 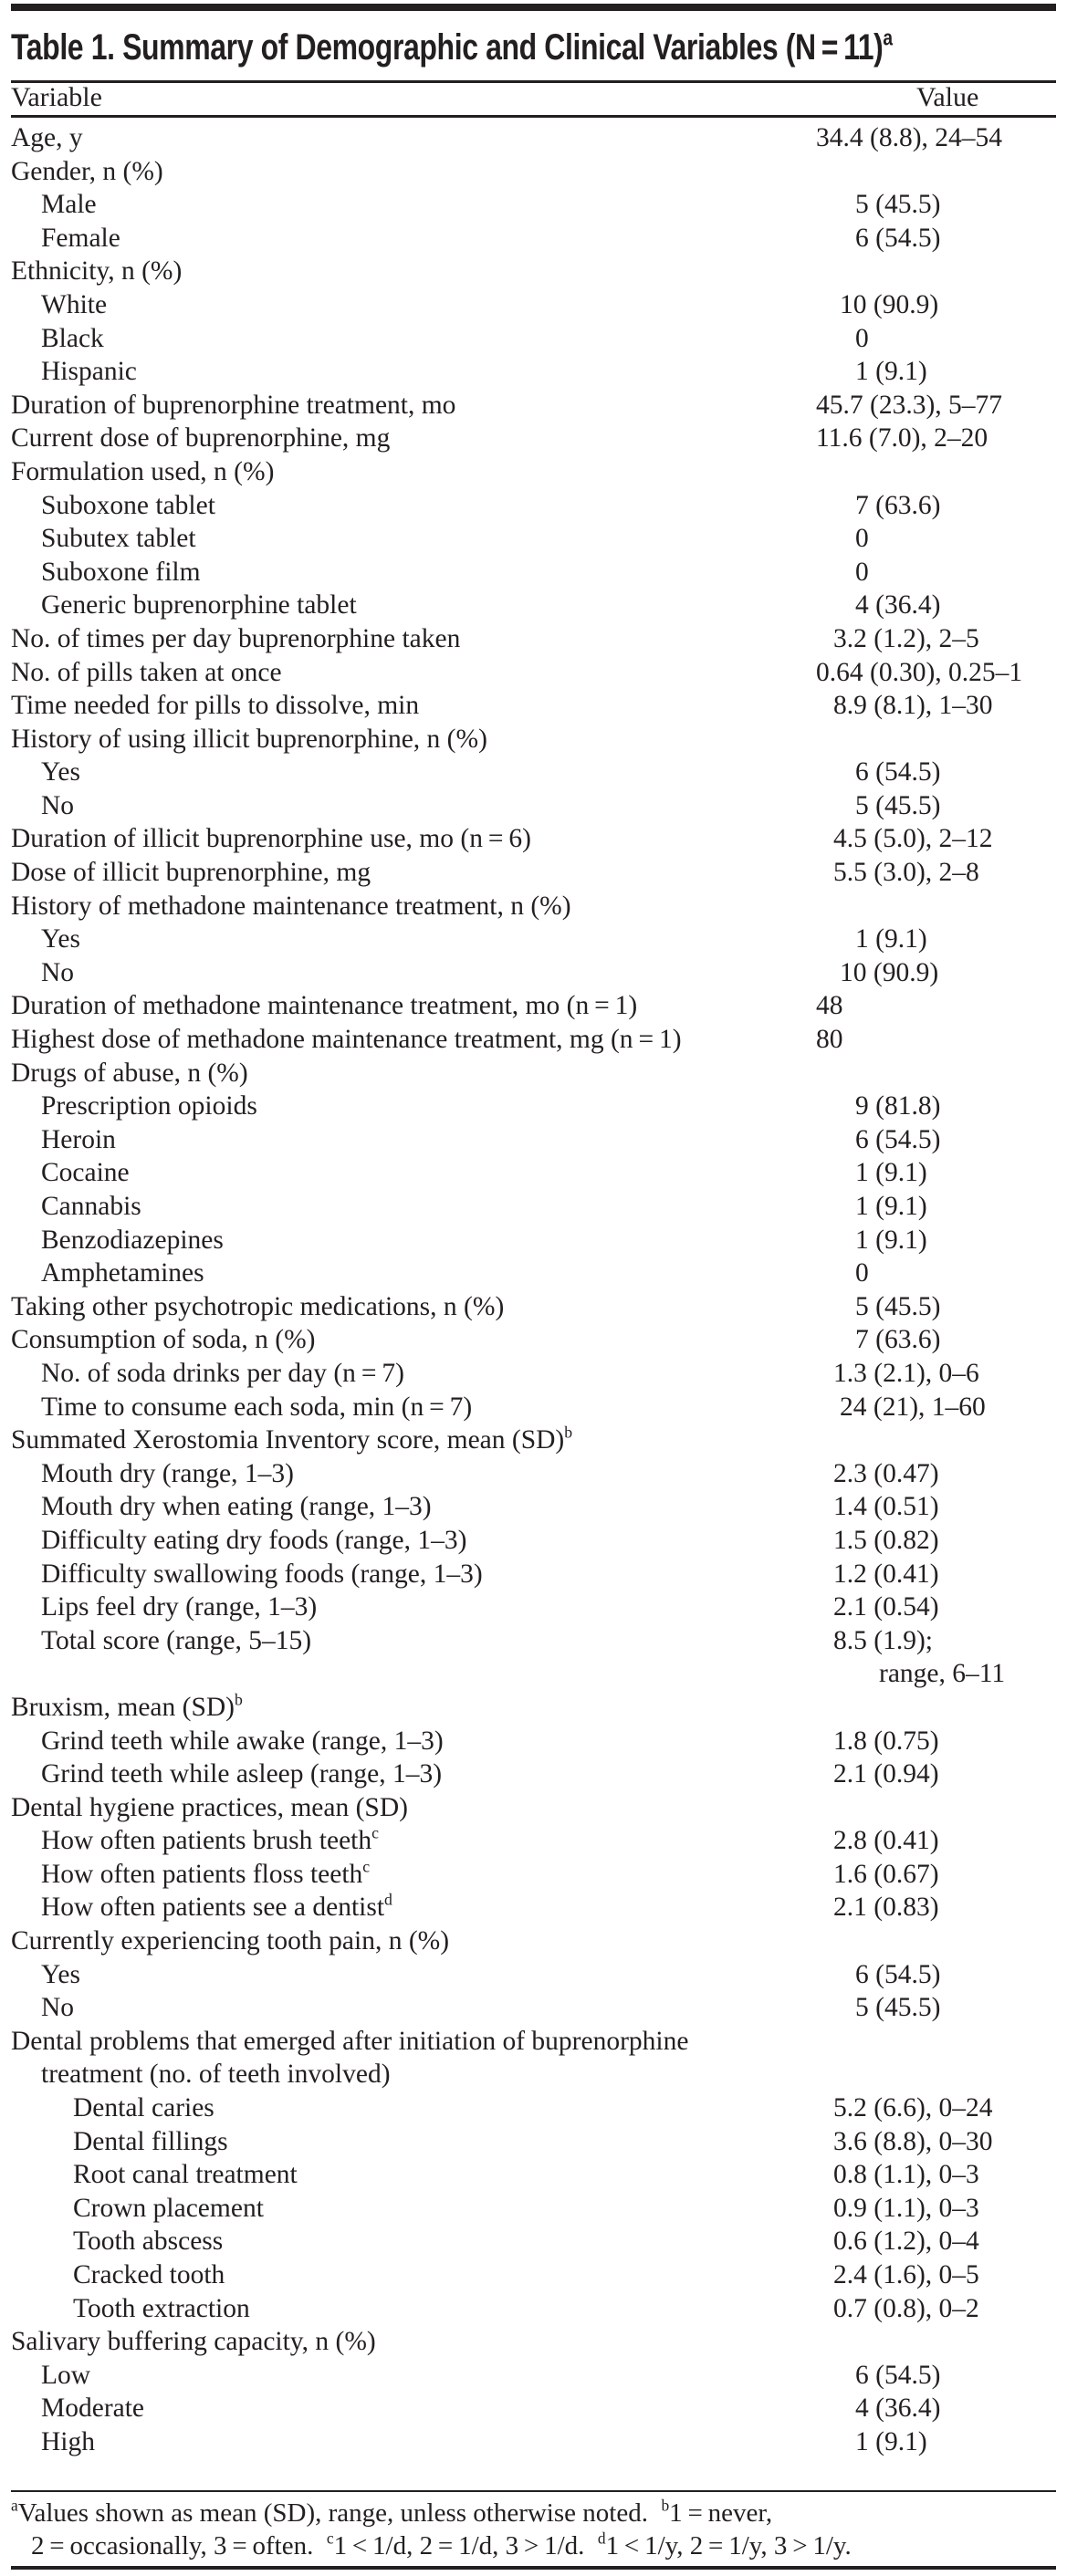 I want to click on row-label-text: Cocaine, so click(x=85, y=1173).